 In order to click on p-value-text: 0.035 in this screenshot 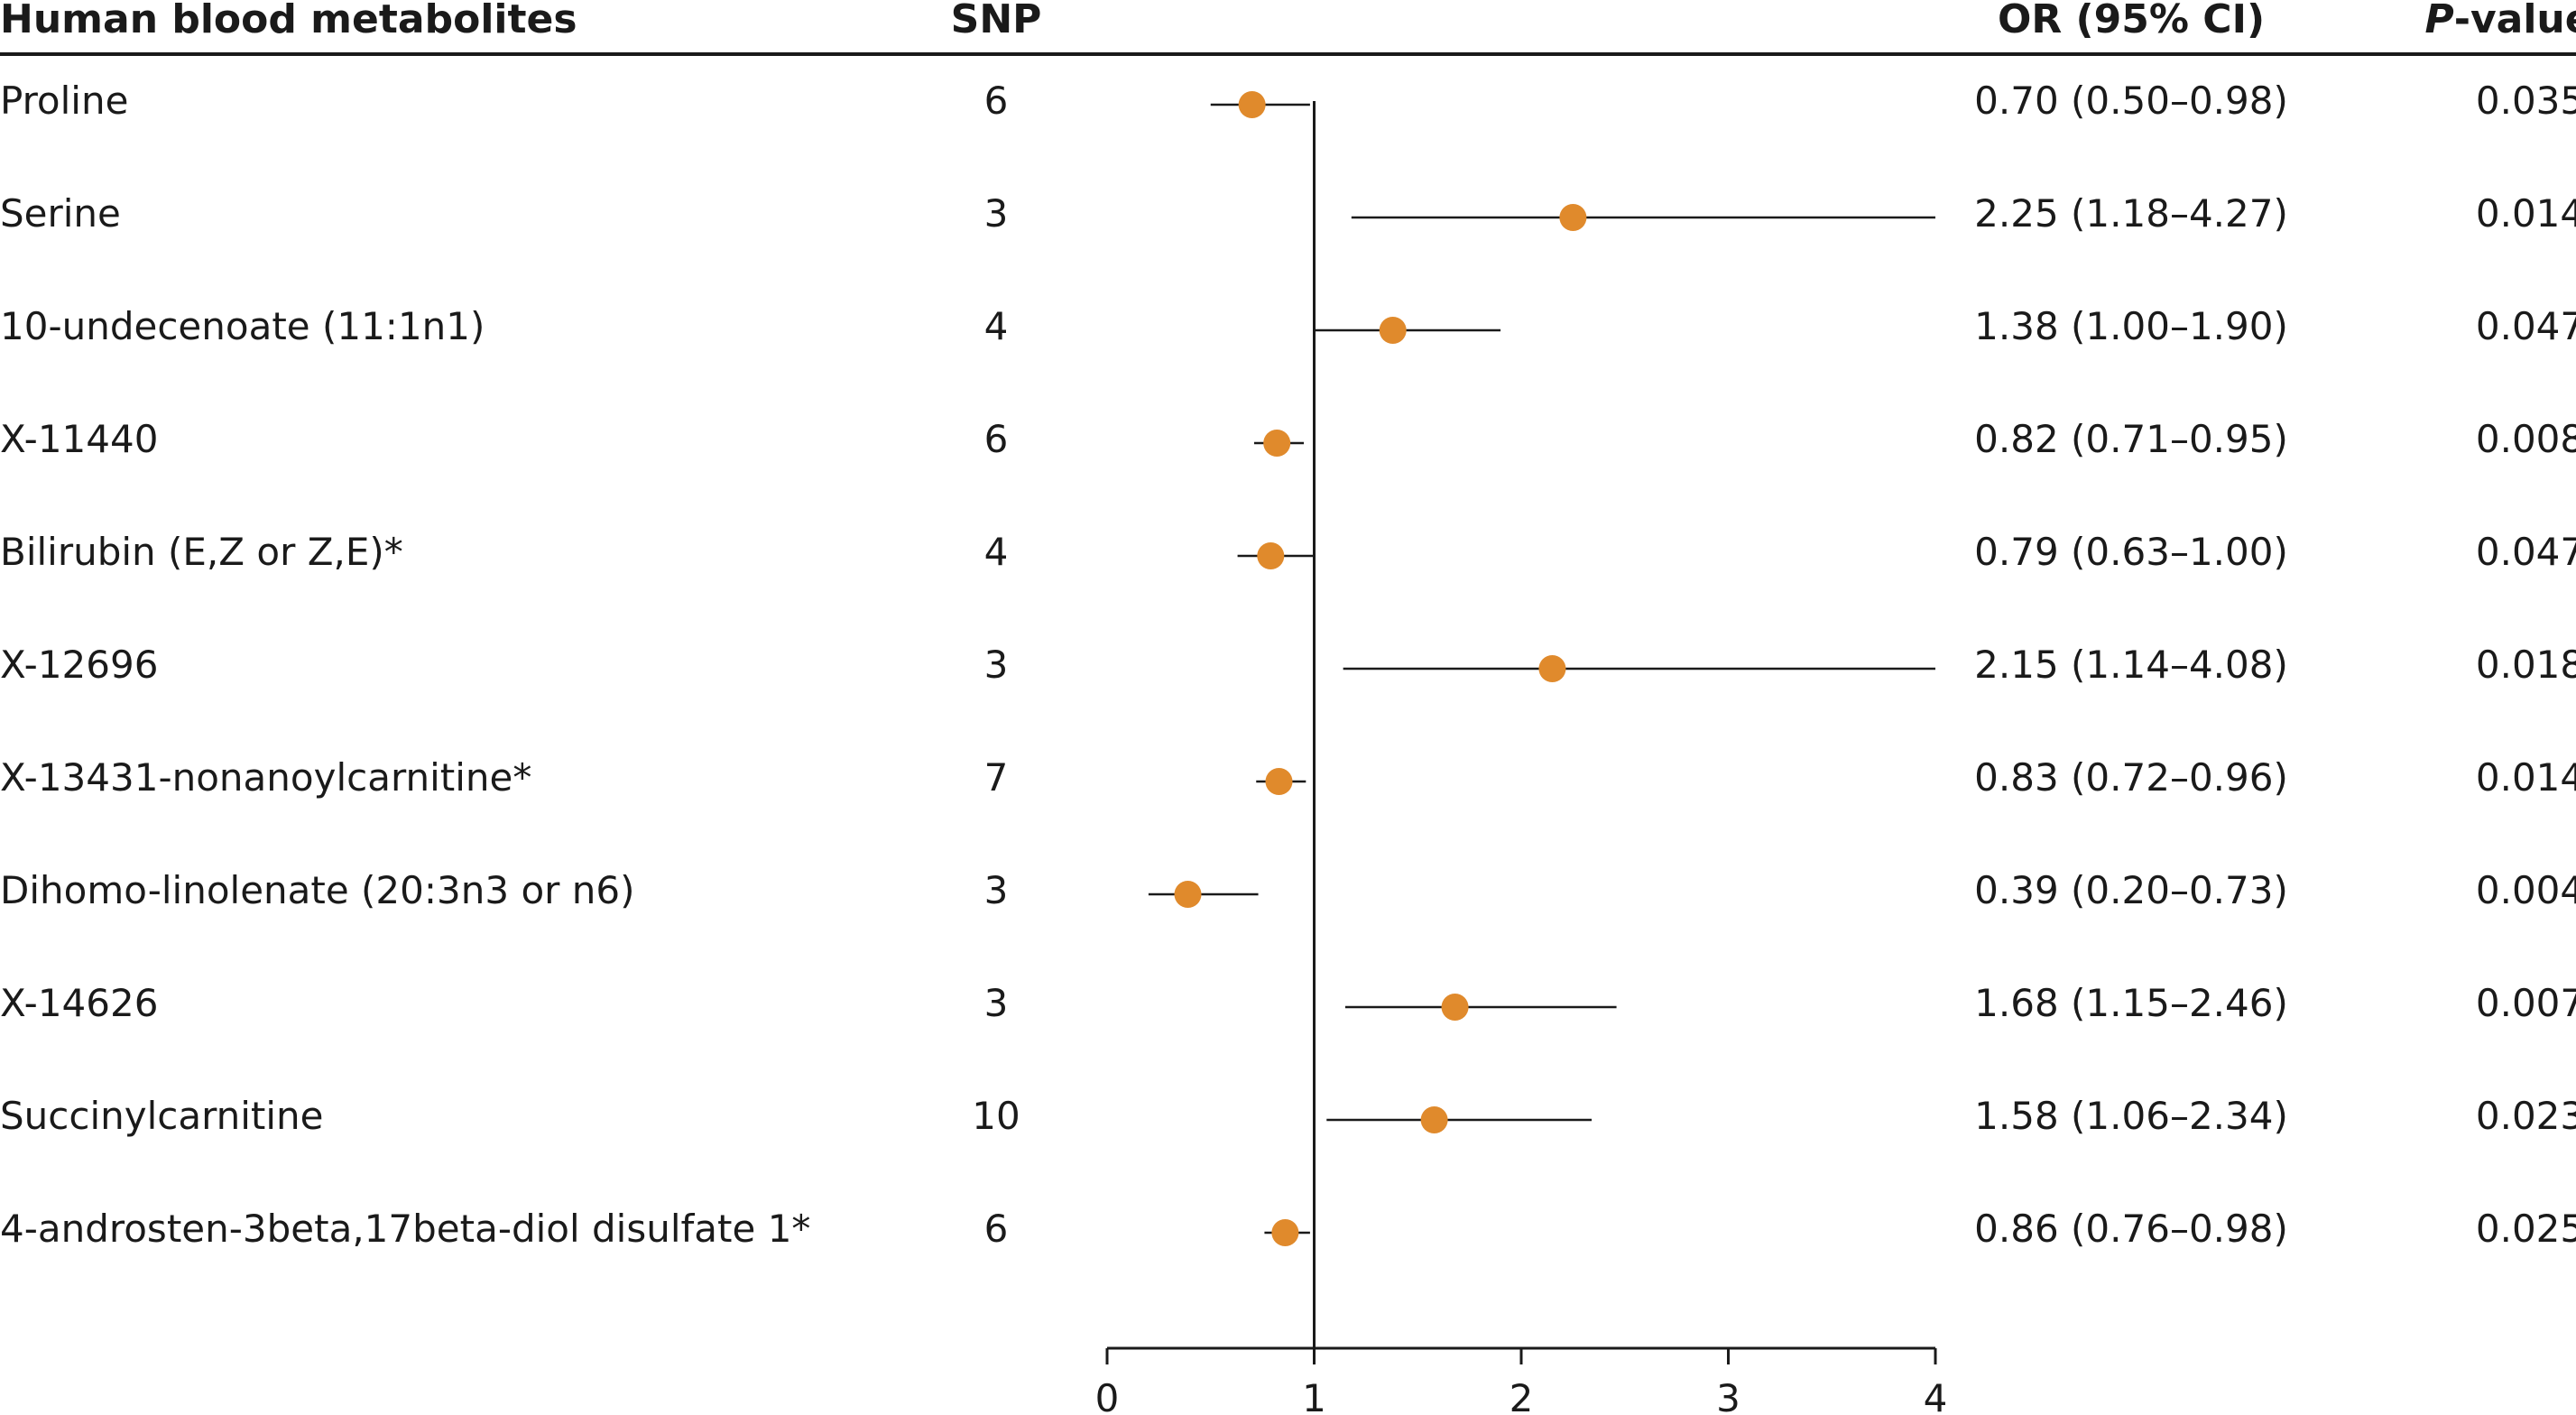, I will do `click(2525, 101)`.